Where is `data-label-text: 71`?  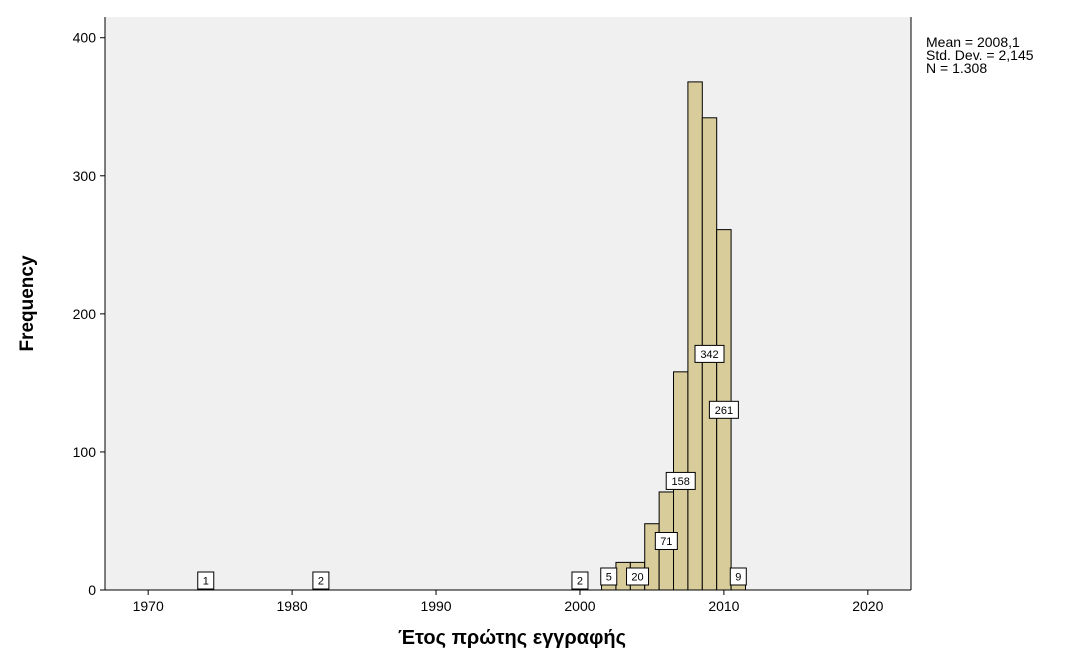
data-label-text: 71 is located at coordinates (666, 542).